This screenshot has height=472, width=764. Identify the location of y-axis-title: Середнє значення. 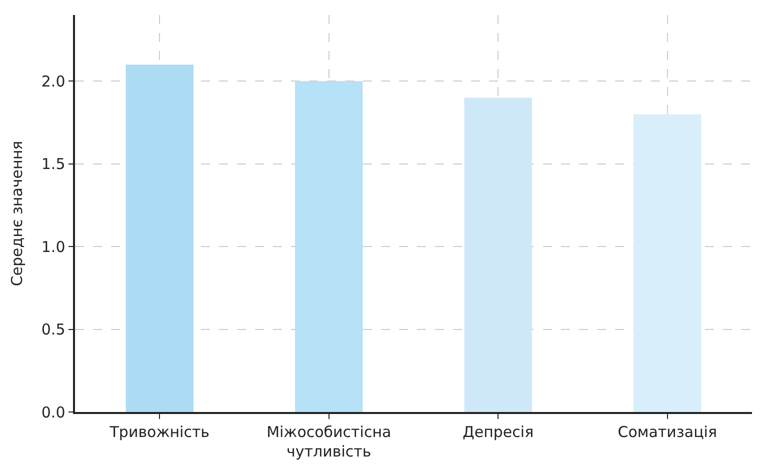
(17, 213).